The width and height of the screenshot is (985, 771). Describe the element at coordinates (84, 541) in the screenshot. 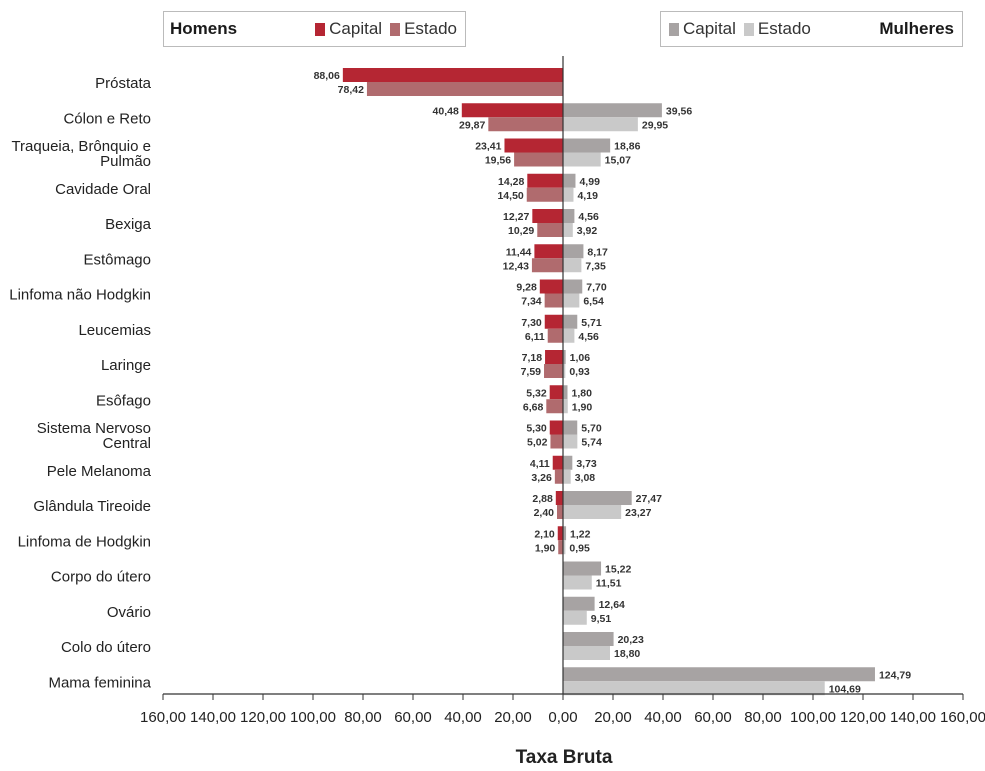

I see `category-label-linfoma-de-hodgkin: Linfoma de Hodgkin` at that location.